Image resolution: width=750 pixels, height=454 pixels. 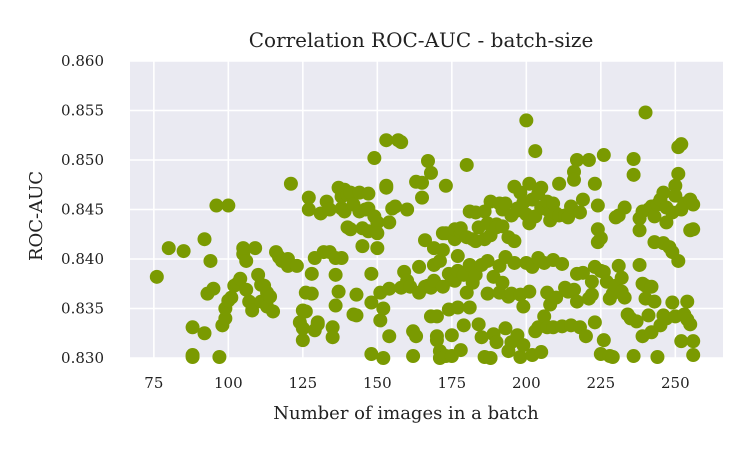 What do you see at coordinates (82, 111) in the screenshot?
I see `y-tick-label: 0.855` at bounding box center [82, 111].